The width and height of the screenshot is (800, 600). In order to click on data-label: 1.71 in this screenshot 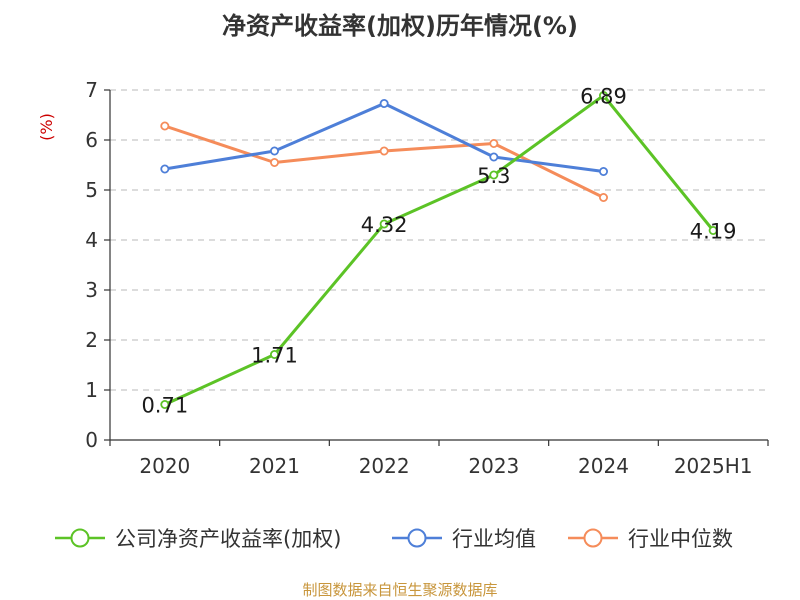, I will do `click(274, 356)`.